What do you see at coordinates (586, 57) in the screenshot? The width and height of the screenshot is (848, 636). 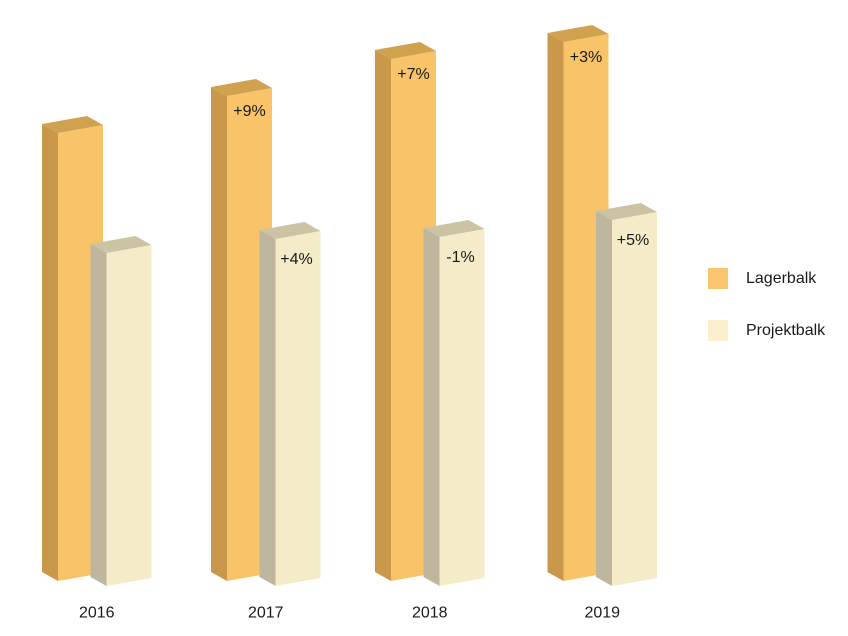 I see `bar-label-lagerbalk-2019: +3%` at bounding box center [586, 57].